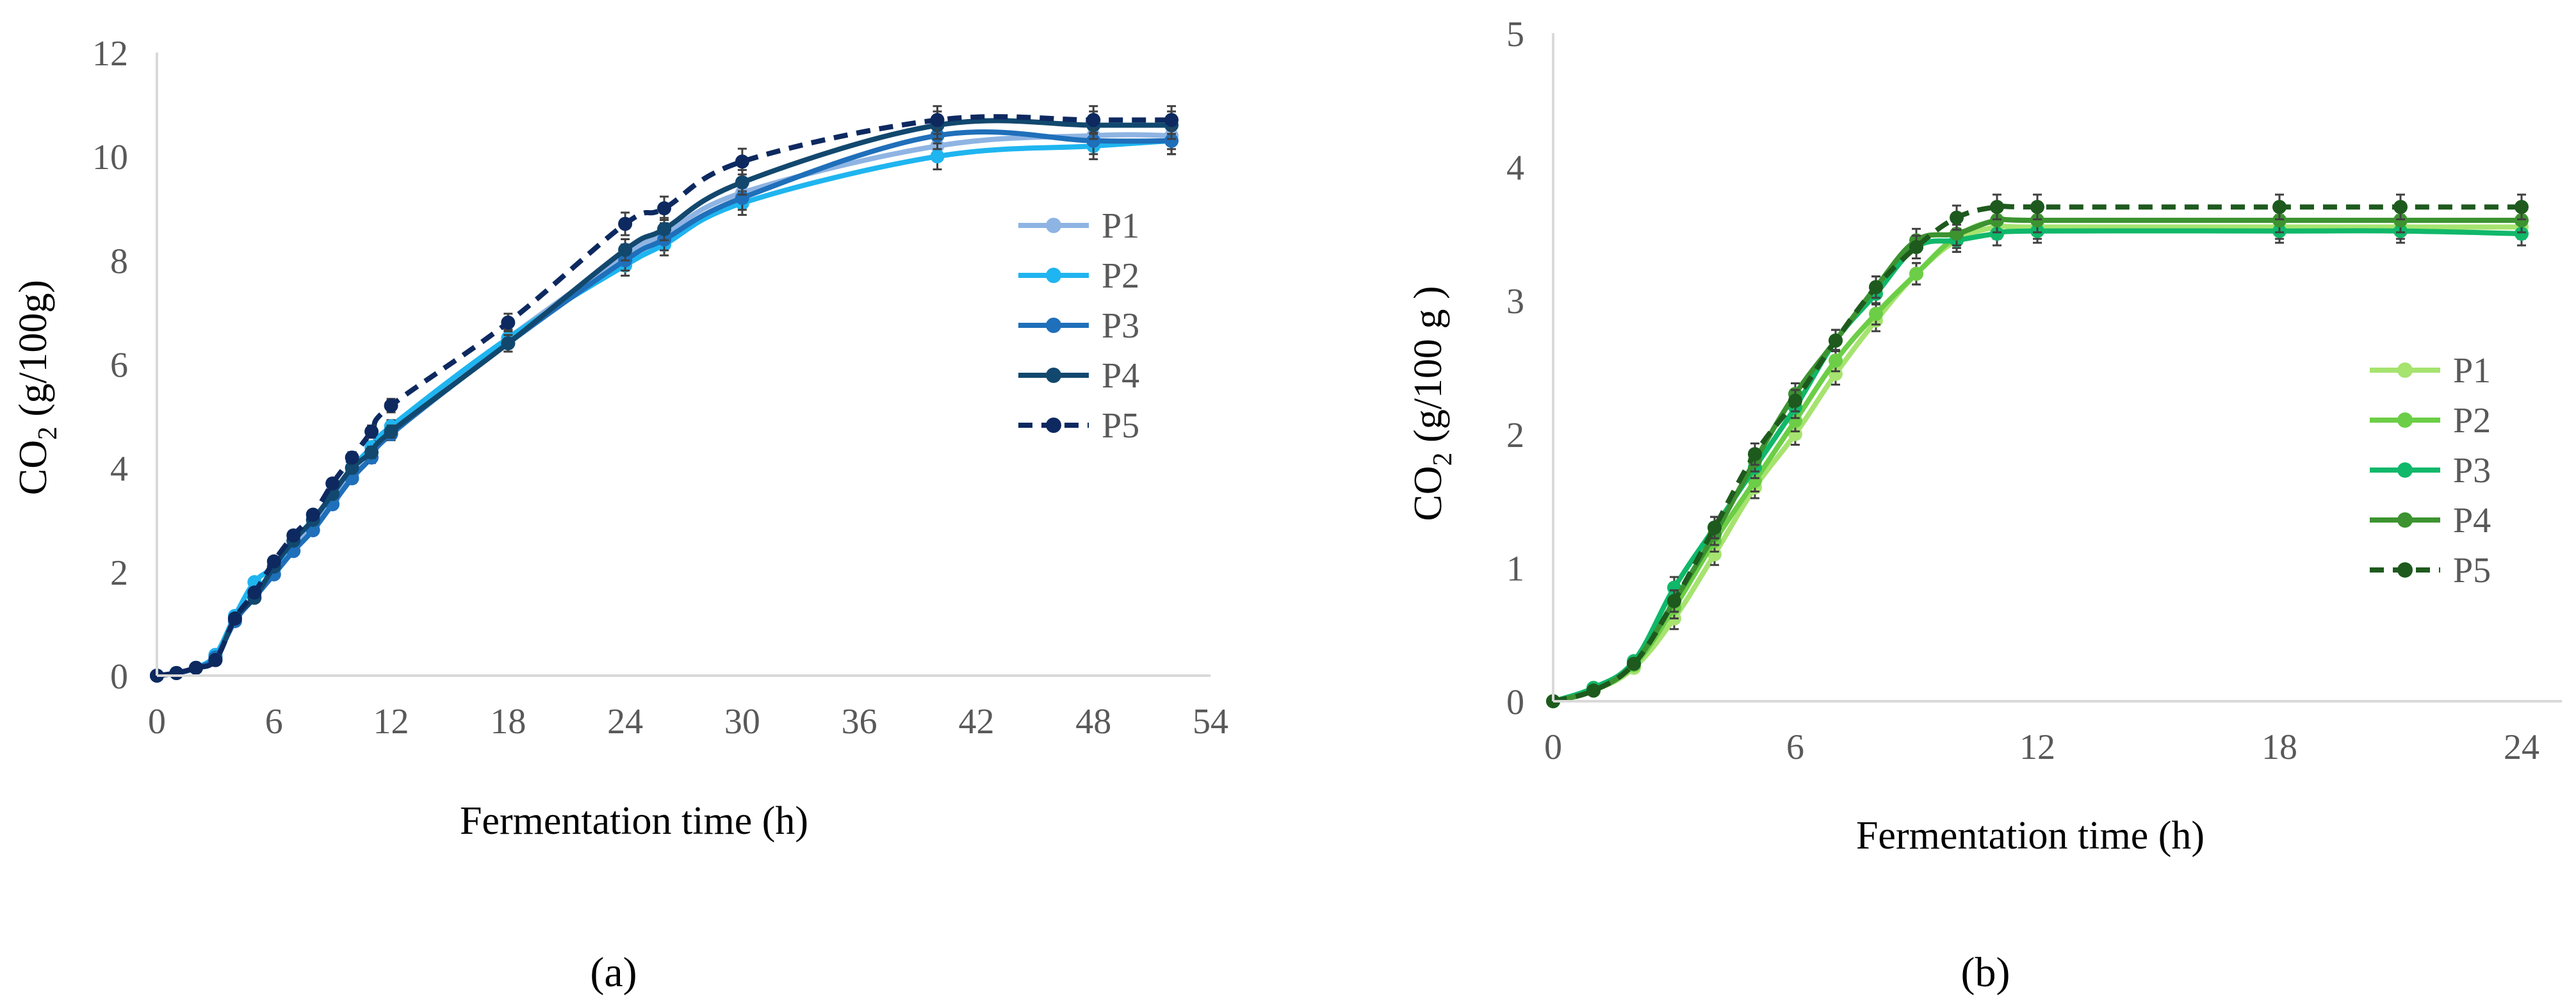 The width and height of the screenshot is (2576, 1008). What do you see at coordinates (1515, 301) in the screenshot?
I see `y-tick-label: 3` at bounding box center [1515, 301].